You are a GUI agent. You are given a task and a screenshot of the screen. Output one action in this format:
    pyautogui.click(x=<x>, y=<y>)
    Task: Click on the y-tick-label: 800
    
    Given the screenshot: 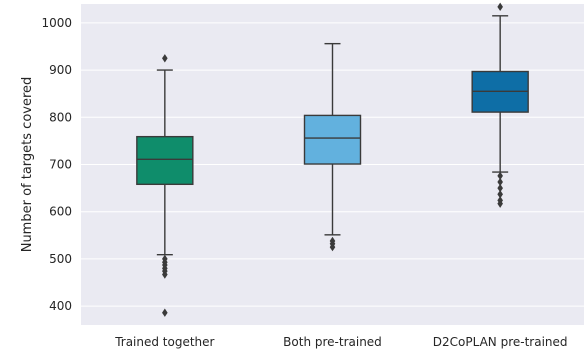 What is the action you would take?
    pyautogui.click(x=60, y=117)
    